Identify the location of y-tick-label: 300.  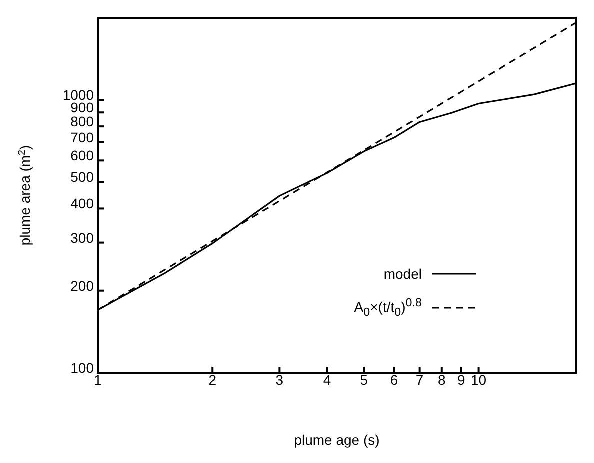
(82, 238).